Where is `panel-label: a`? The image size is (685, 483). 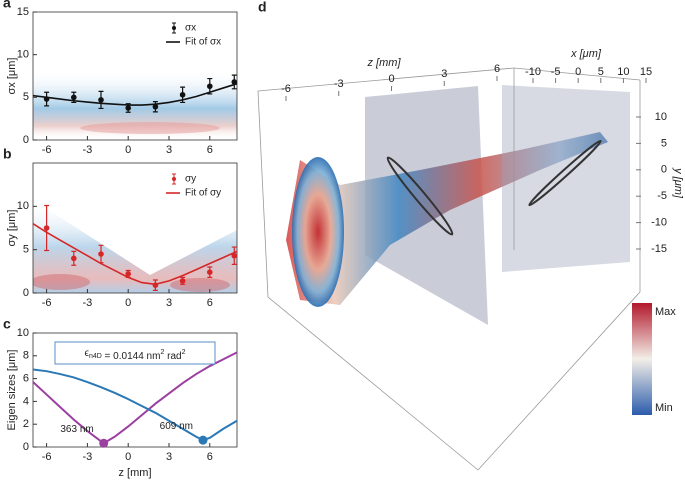 panel-label: a is located at coordinates (7, 5).